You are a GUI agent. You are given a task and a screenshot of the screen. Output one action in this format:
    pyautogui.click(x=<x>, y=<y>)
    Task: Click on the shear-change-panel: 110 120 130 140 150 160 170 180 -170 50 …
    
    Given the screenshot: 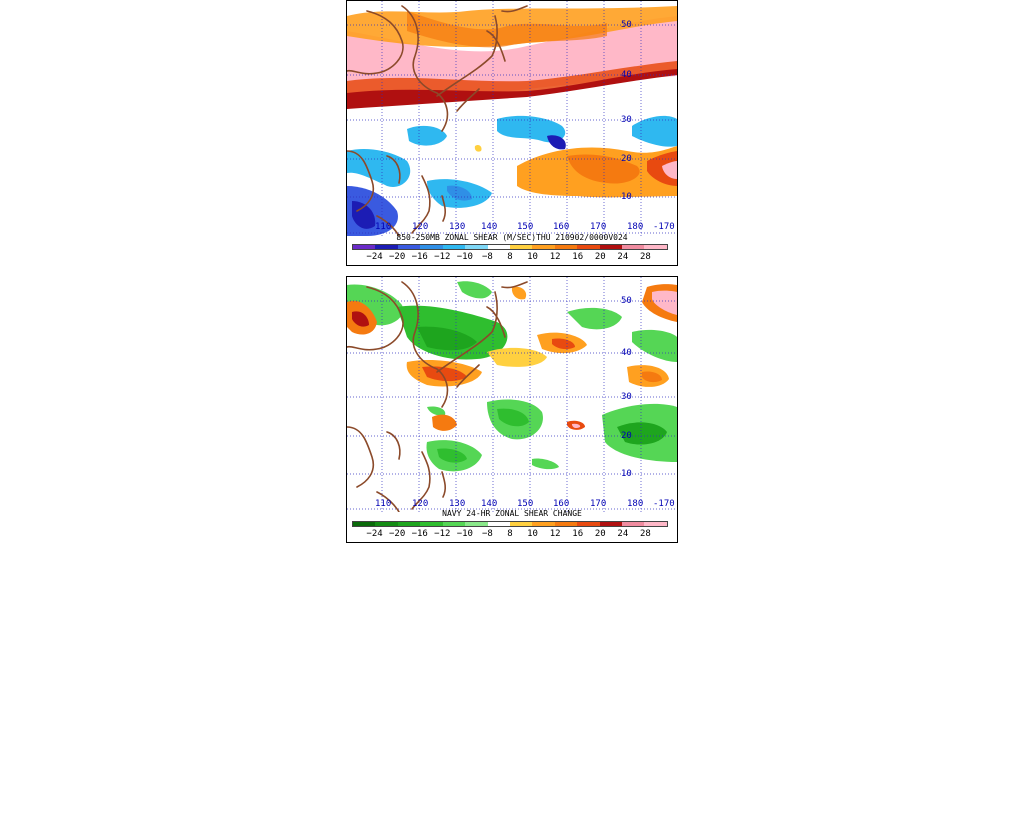 What is the action you would take?
    pyautogui.click(x=512, y=409)
    